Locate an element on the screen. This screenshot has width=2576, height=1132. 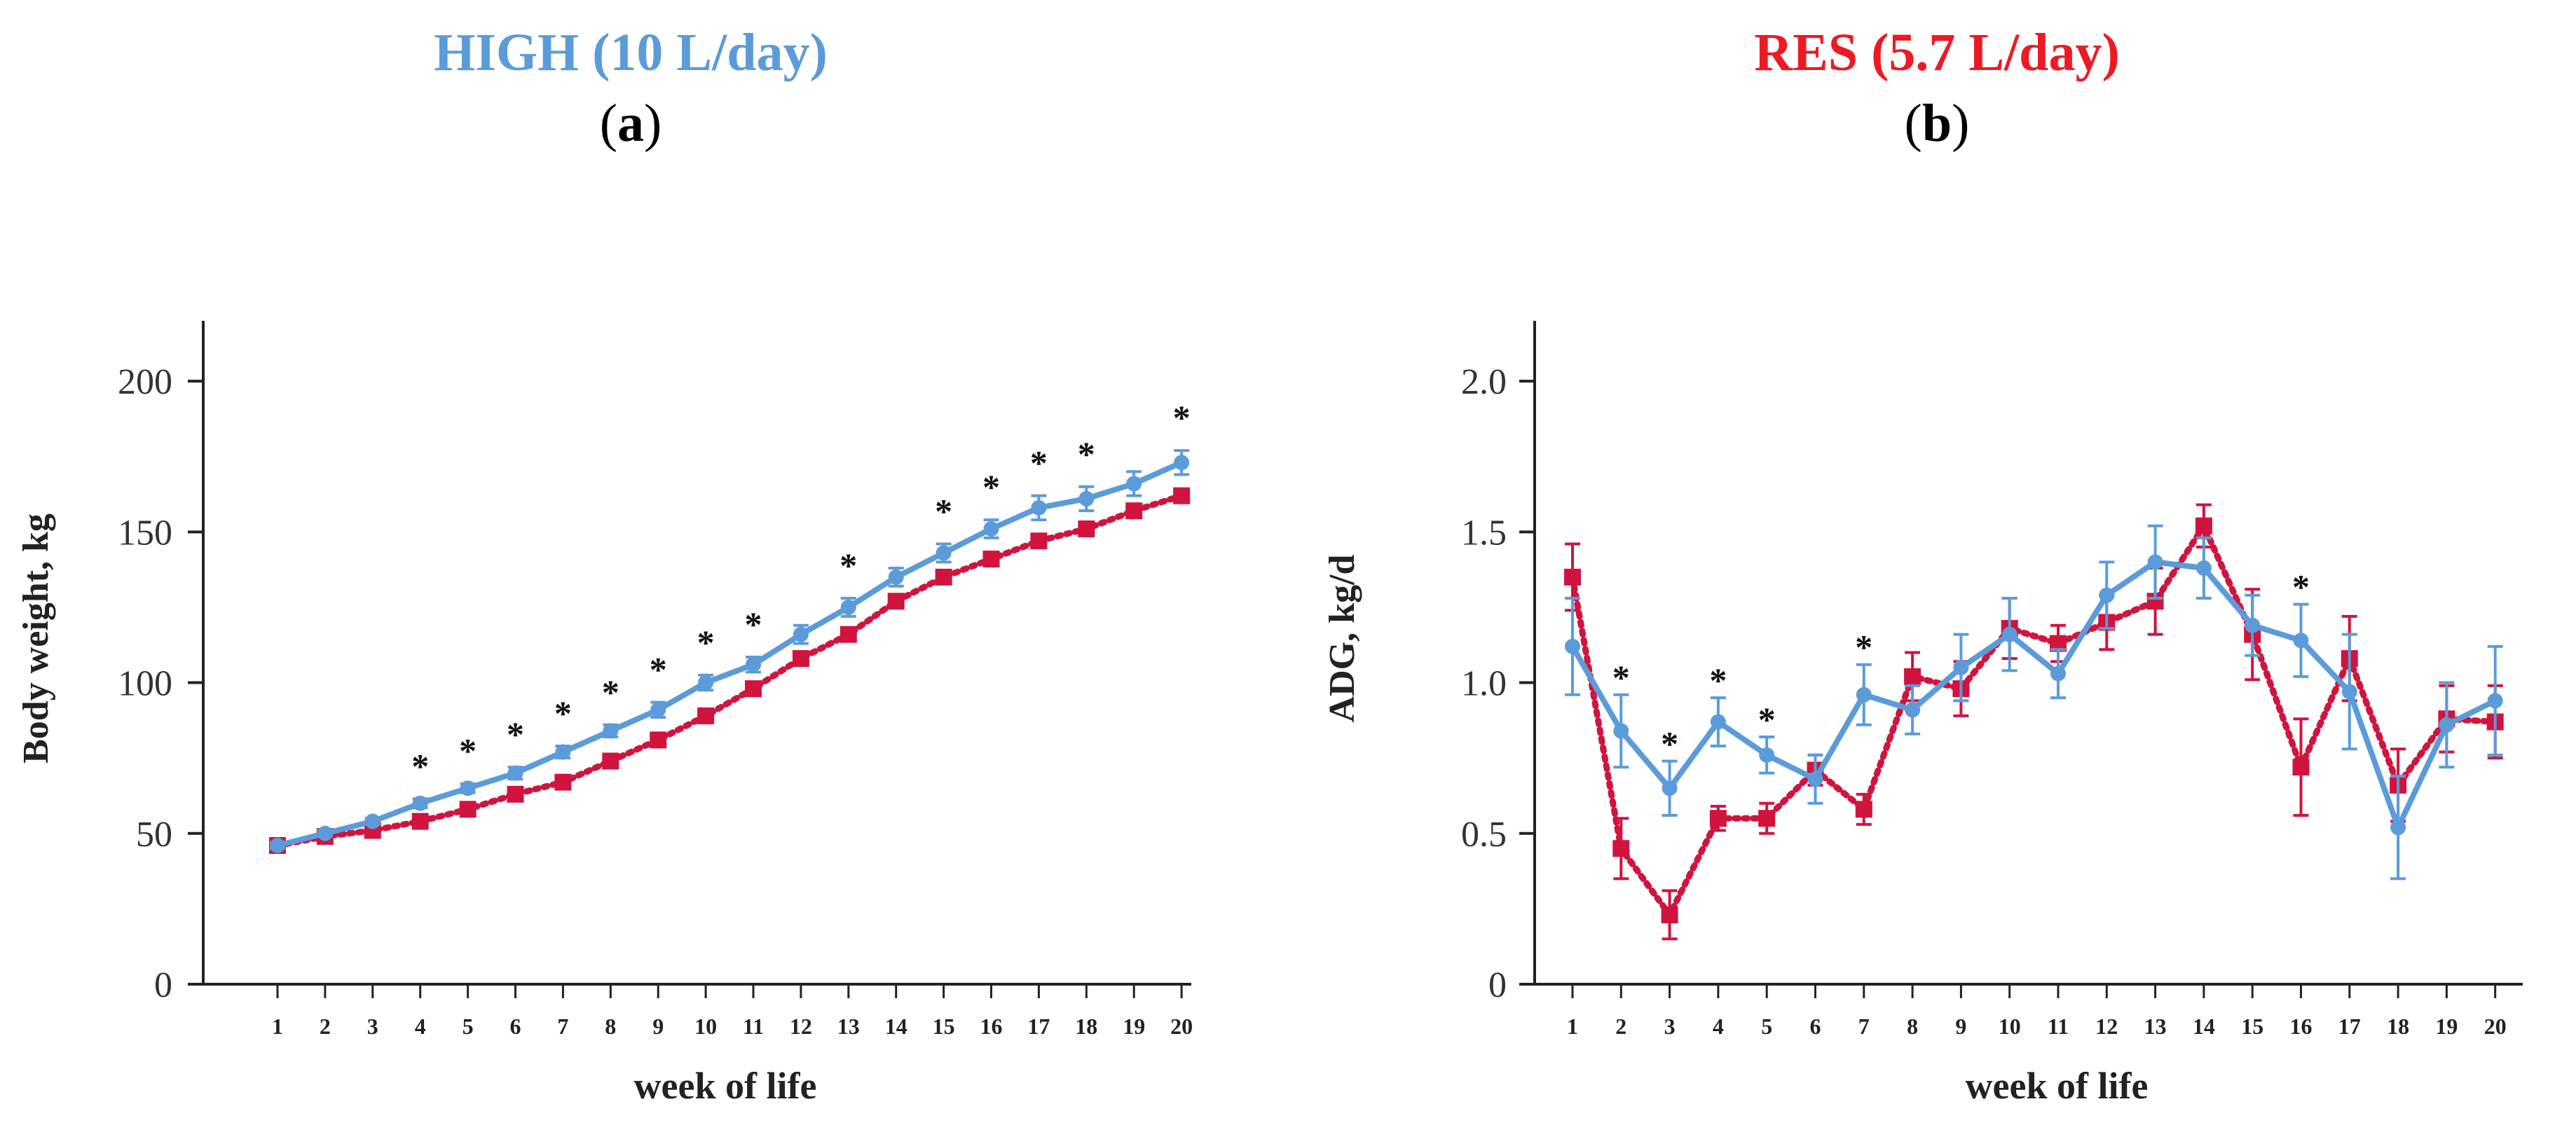
x-tick-label: 20 is located at coordinates (1182, 1026).